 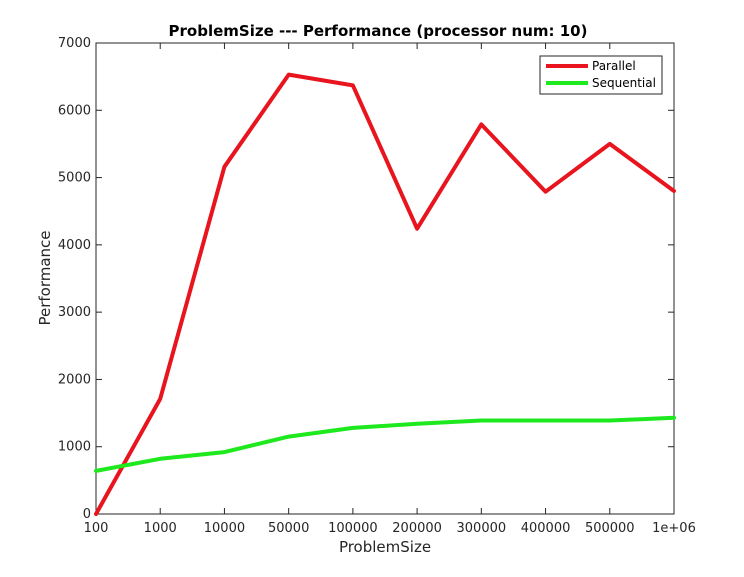 What do you see at coordinates (546, 528) in the screenshot?
I see `x-tick-label: 400000` at bounding box center [546, 528].